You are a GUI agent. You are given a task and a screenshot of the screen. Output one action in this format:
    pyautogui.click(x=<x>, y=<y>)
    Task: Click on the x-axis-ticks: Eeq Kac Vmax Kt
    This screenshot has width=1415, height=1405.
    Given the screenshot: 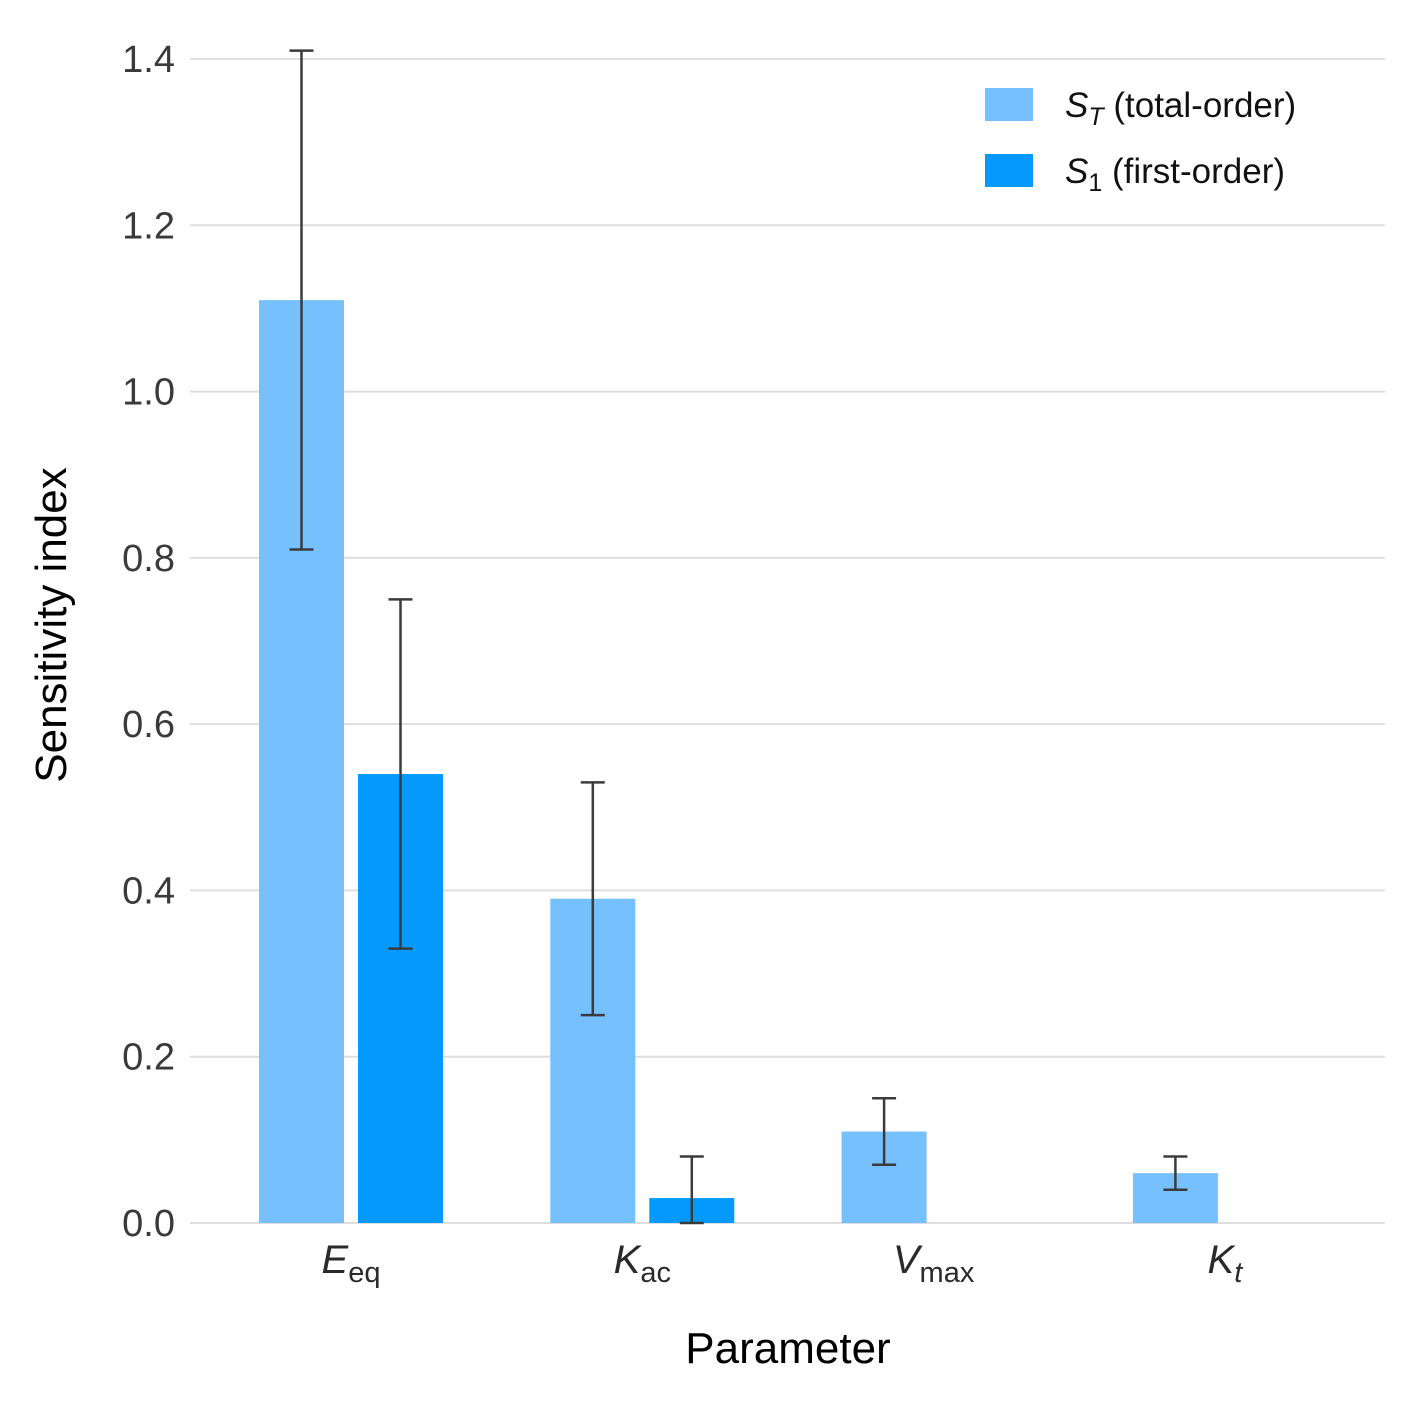 What is the action you would take?
    pyautogui.click(x=783, y=1263)
    